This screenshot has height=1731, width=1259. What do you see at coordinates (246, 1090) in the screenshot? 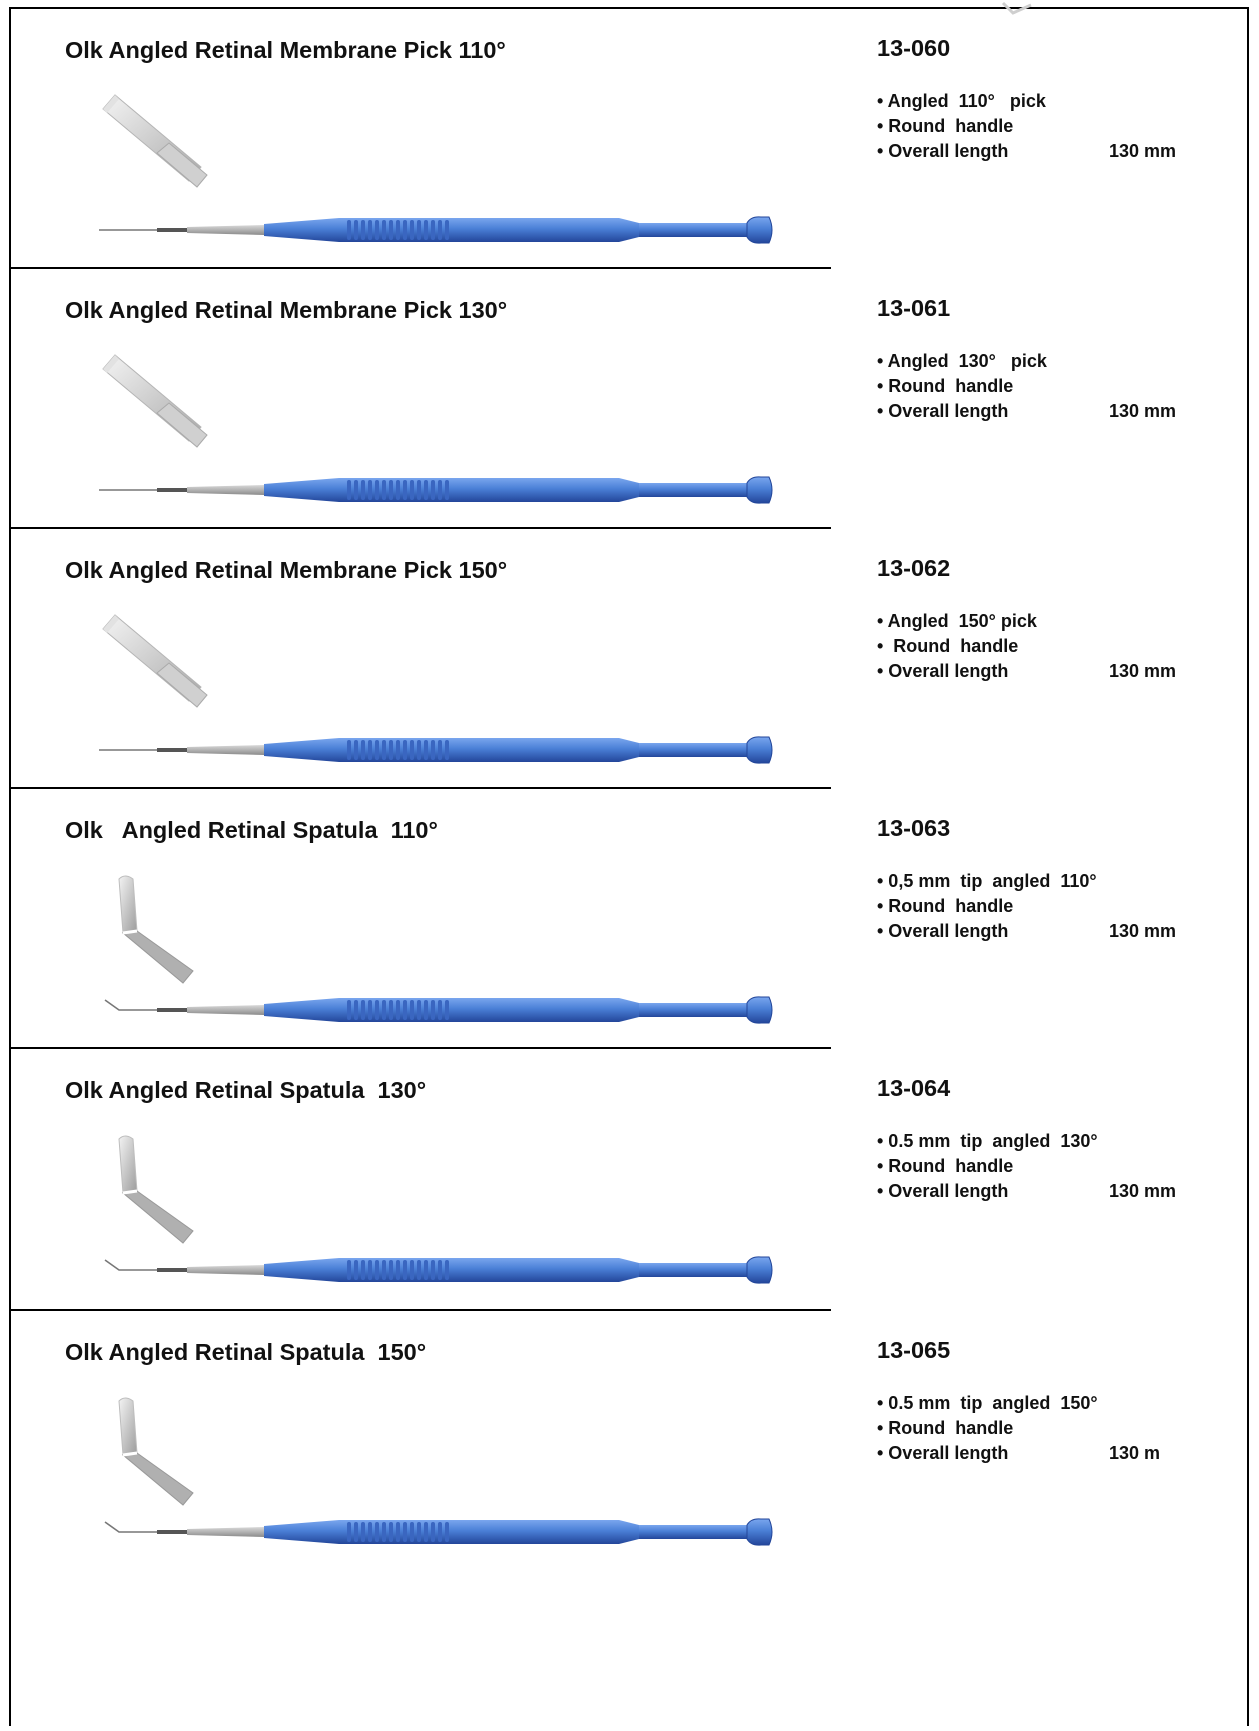
I see `product-name: Olk Angled Retinal Spatula 130°` at bounding box center [246, 1090].